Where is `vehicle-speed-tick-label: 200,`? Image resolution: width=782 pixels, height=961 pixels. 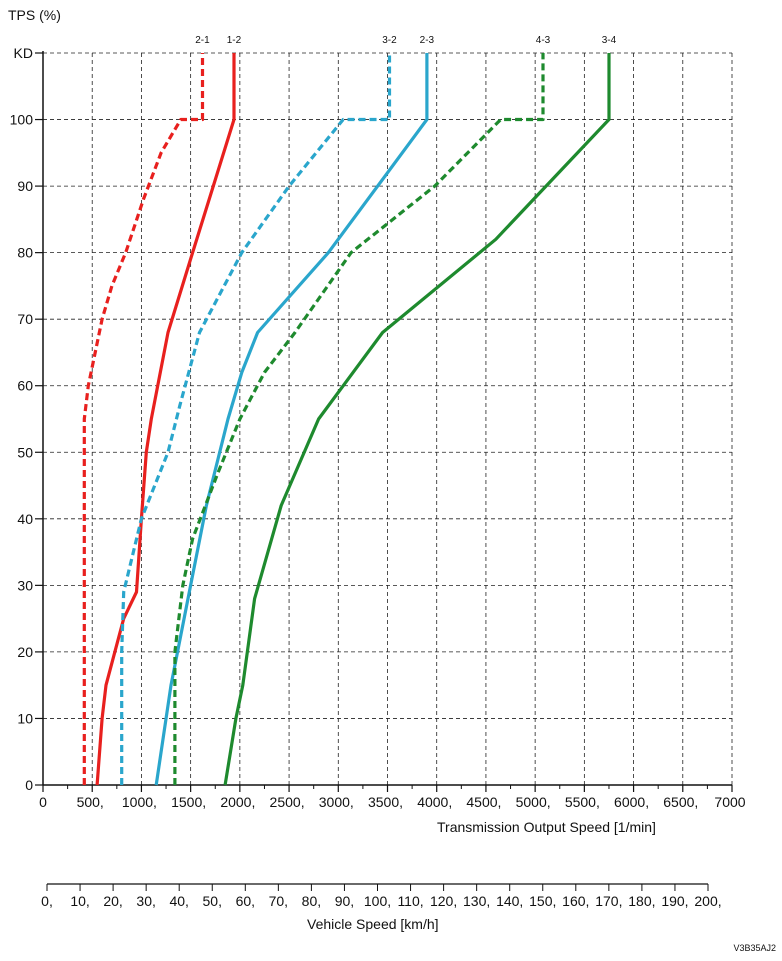
vehicle-speed-tick-label: 200, is located at coordinates (707, 901).